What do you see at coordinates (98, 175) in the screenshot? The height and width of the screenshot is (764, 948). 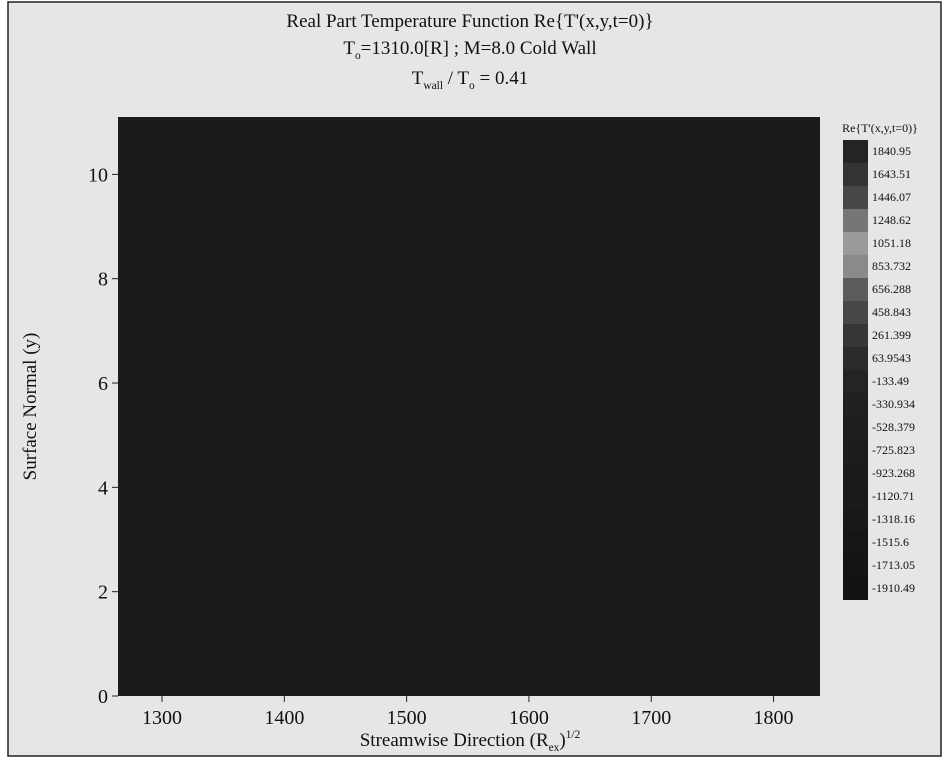 I see `y-tick-label: 10` at bounding box center [98, 175].